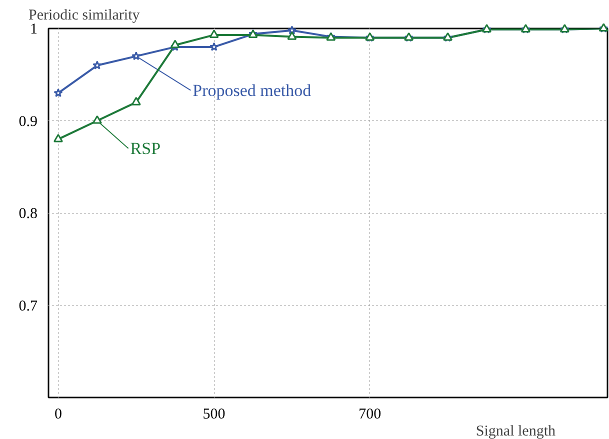  I want to click on x-tick-label: 700, so click(370, 414).